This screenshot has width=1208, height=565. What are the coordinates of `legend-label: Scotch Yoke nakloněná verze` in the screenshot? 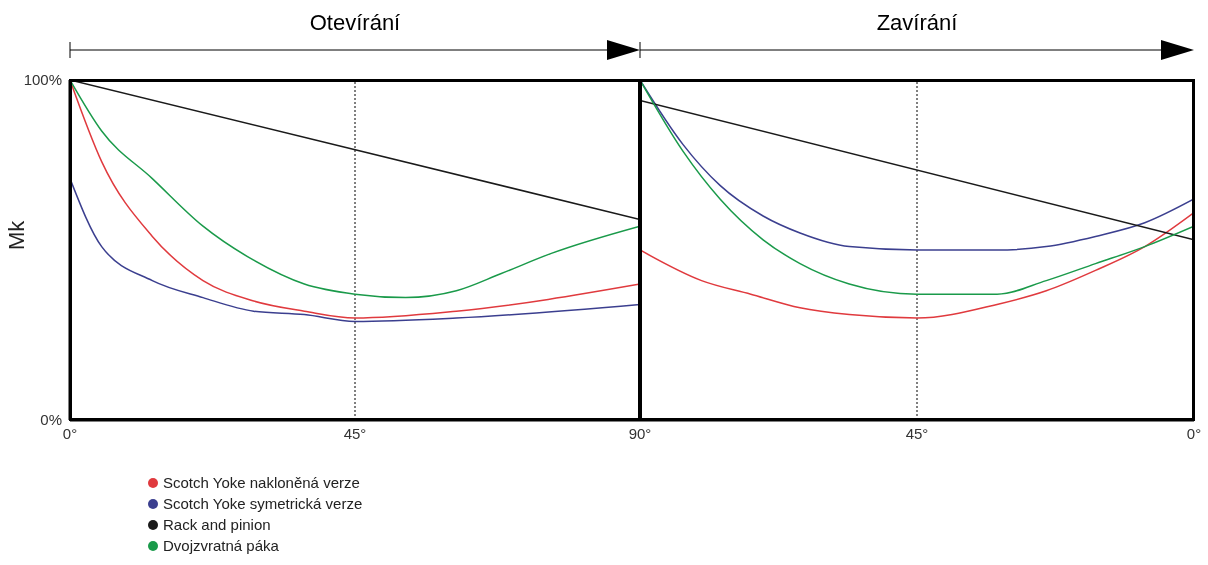 It's located at (261, 483).